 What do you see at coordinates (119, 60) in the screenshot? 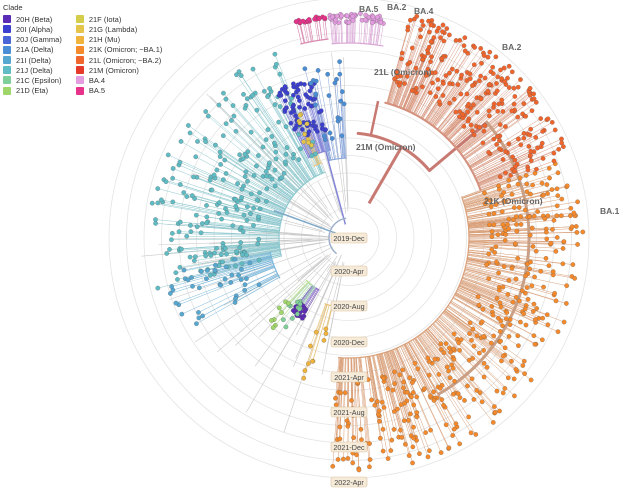
I see `legend-item: 21L (Omicron; ~BA.2)` at bounding box center [119, 60].